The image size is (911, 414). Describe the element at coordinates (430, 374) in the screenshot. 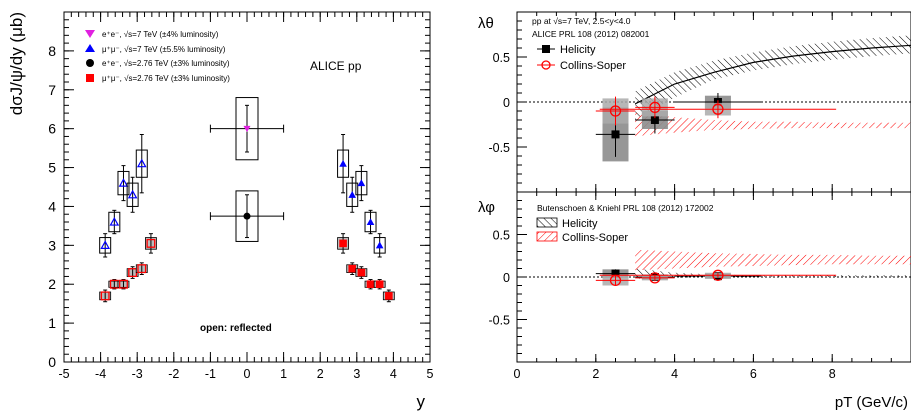

I see `left-x-tick-label: 5` at that location.